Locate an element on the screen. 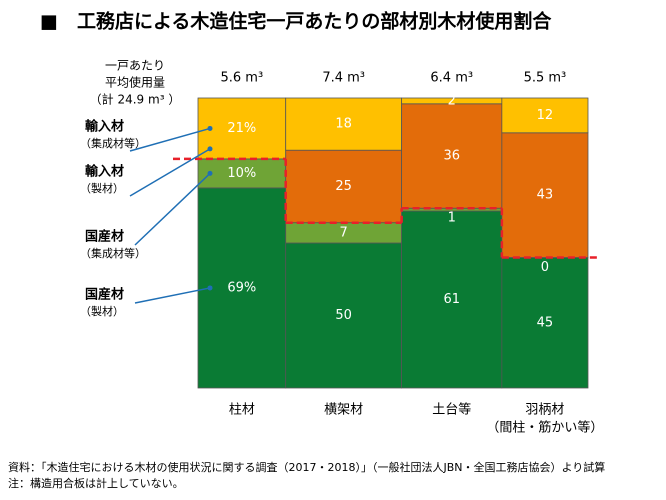 Image resolution: width=666 pixels, height=500 pixels. width-label: 5.6 m³ is located at coordinates (242, 78).